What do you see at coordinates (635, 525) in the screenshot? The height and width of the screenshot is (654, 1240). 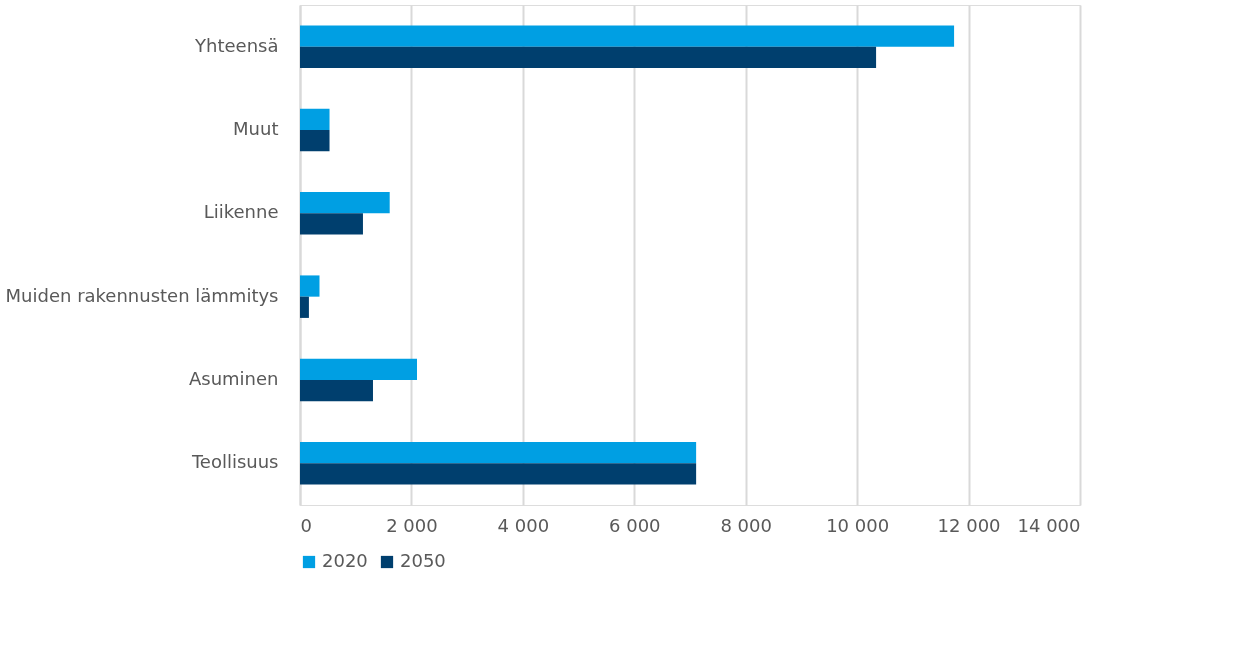 I see `x-tick-label: 6 000` at bounding box center [635, 525].